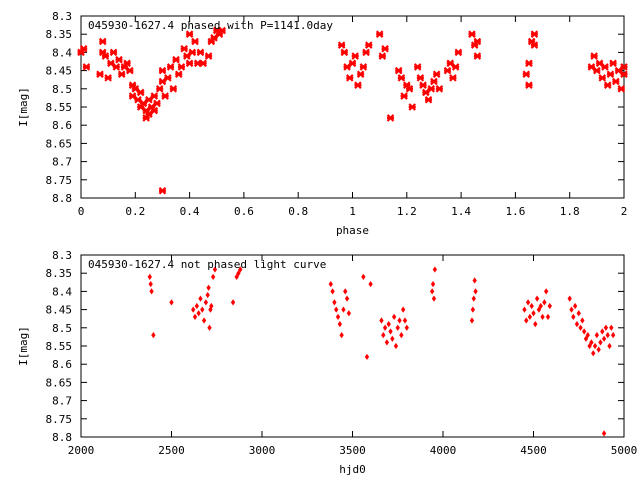 This screenshot has height=480, width=640. Describe the element at coordinates (62, 255) in the screenshot. I see `y-tick-label: 8.3` at that location.